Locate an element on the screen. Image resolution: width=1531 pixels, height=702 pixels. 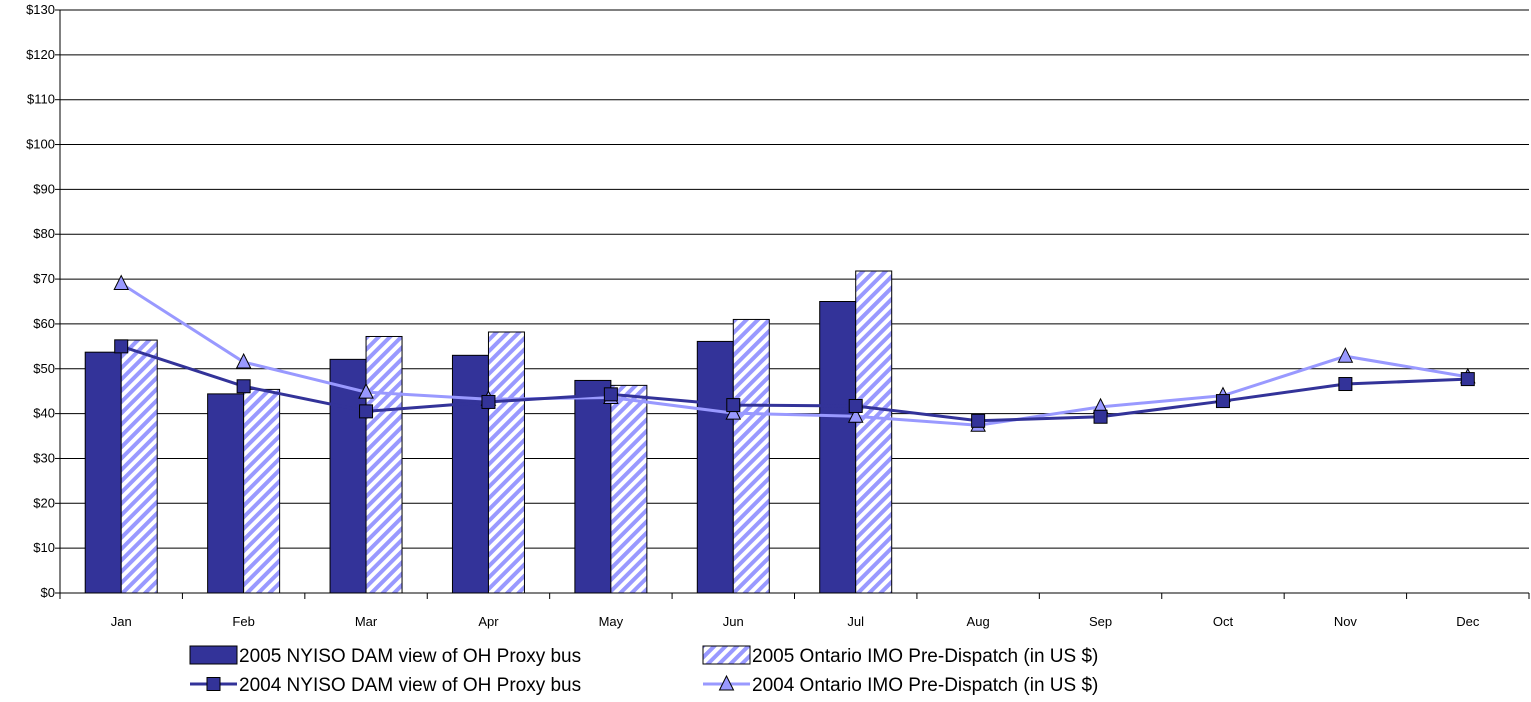
y-tick-label: $100 is located at coordinates (40, 144).